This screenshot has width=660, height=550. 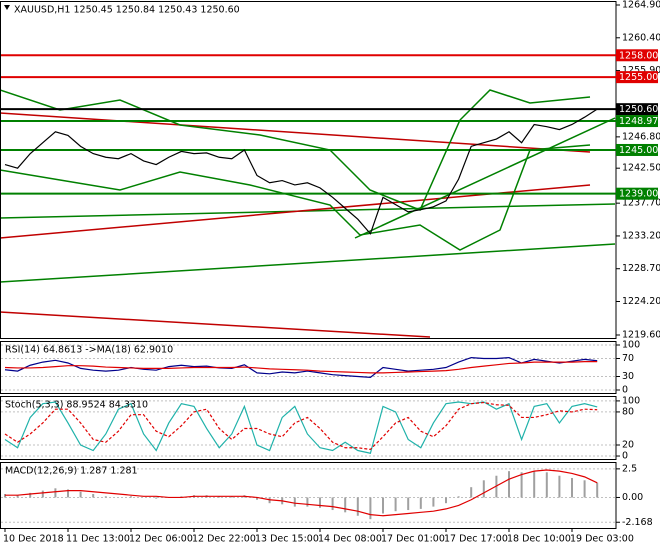 What do you see at coordinates (632, 497) in the screenshot?
I see `y-tick-label: 0.00` at bounding box center [632, 497].